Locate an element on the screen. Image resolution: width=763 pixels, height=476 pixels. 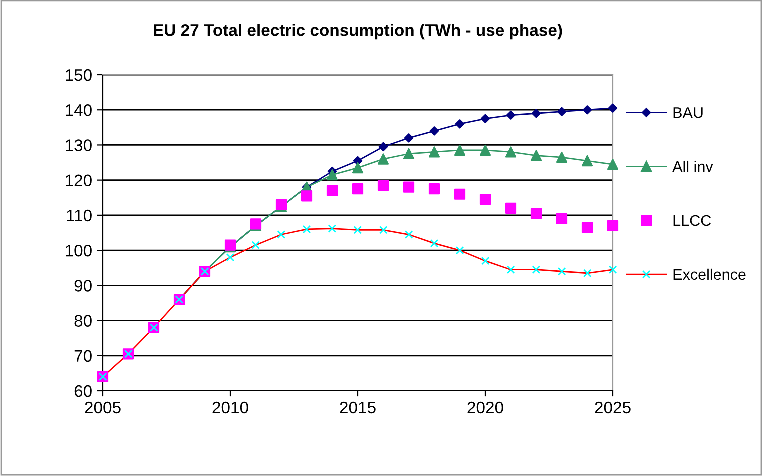
x-tick-label: 2005 is located at coordinates (103, 408).